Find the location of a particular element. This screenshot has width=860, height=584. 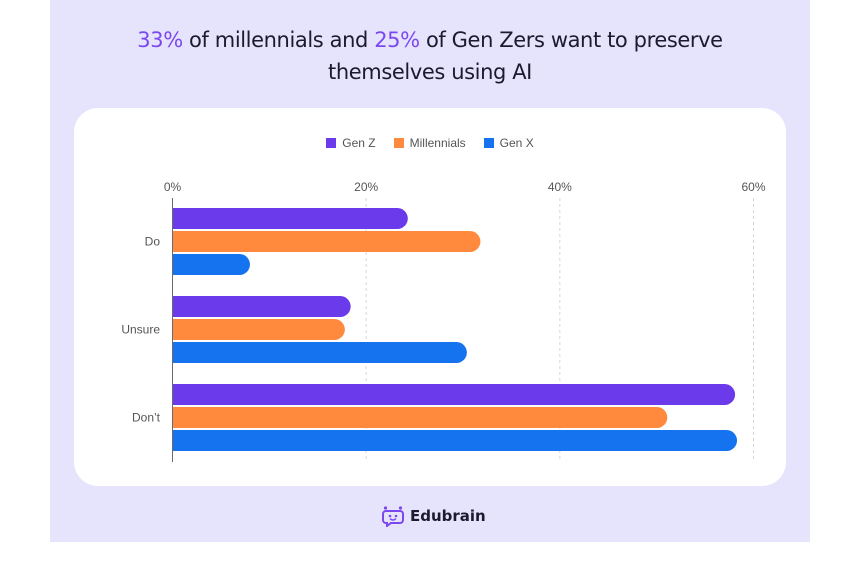

x-tick-label: 20% is located at coordinates (366, 187).